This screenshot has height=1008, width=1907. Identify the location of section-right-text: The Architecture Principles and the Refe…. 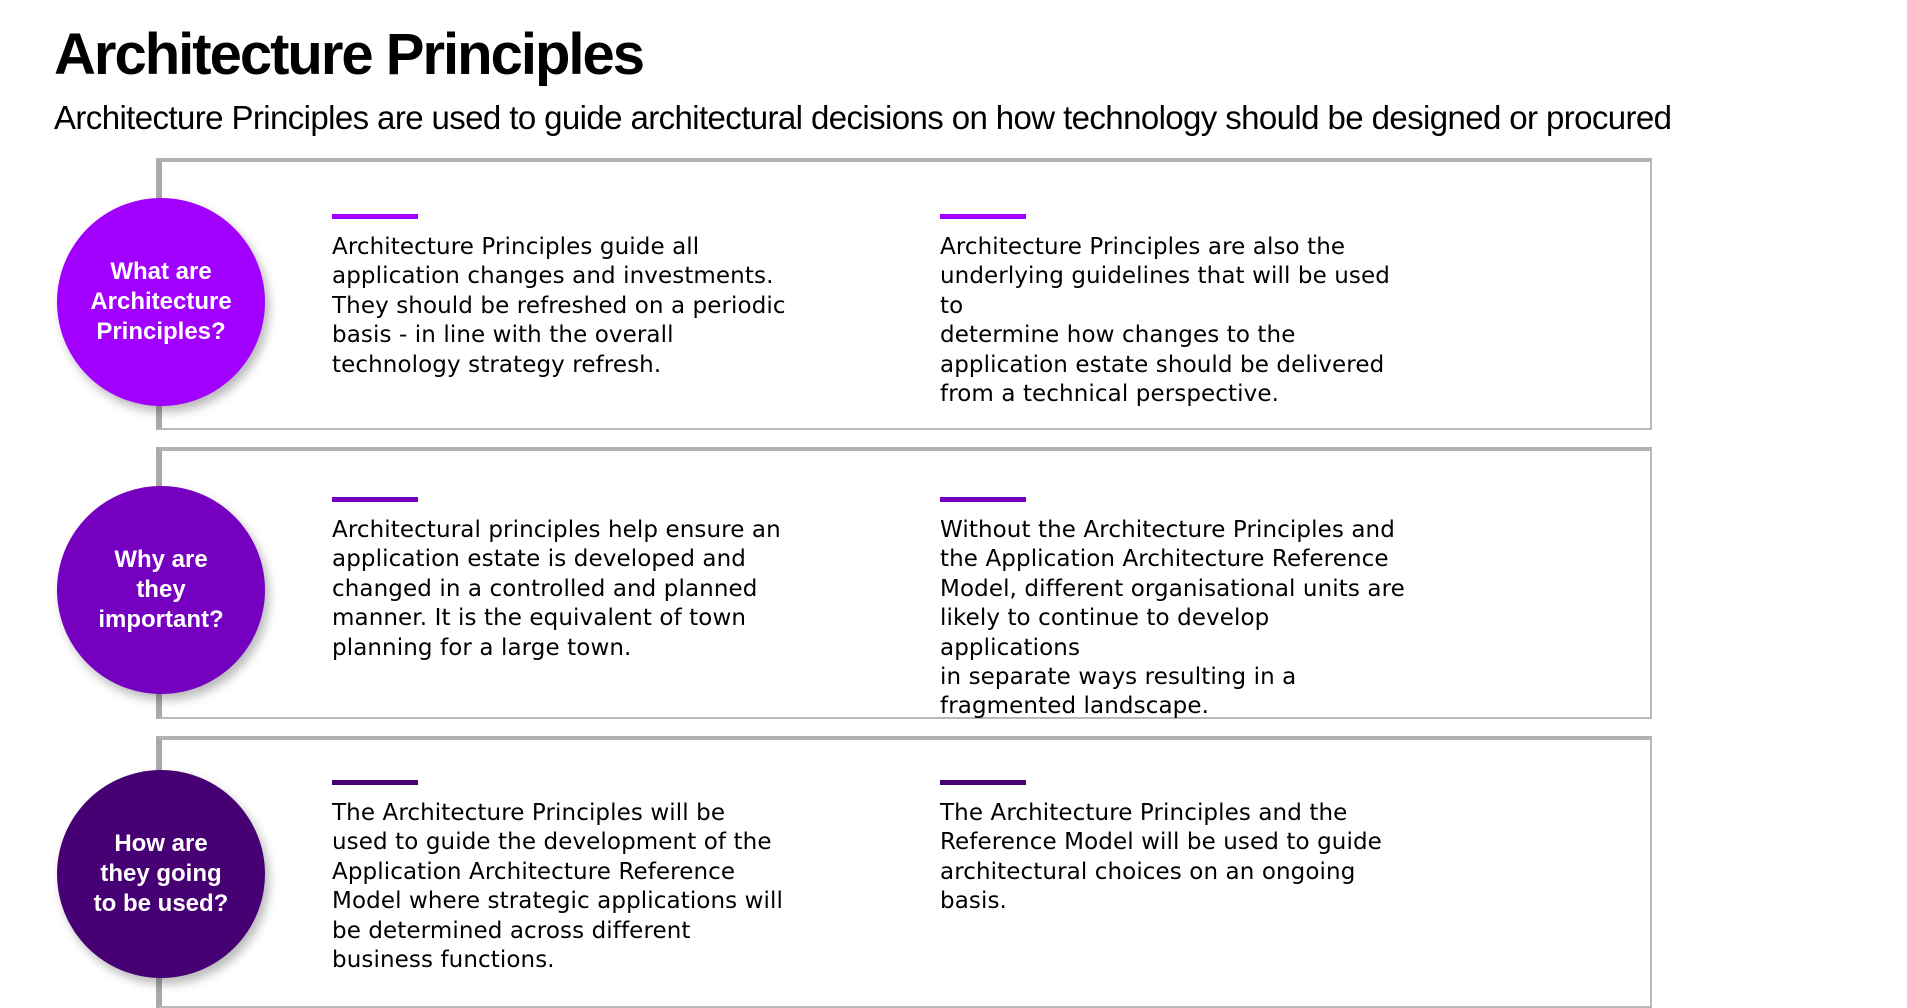
(1161, 857).